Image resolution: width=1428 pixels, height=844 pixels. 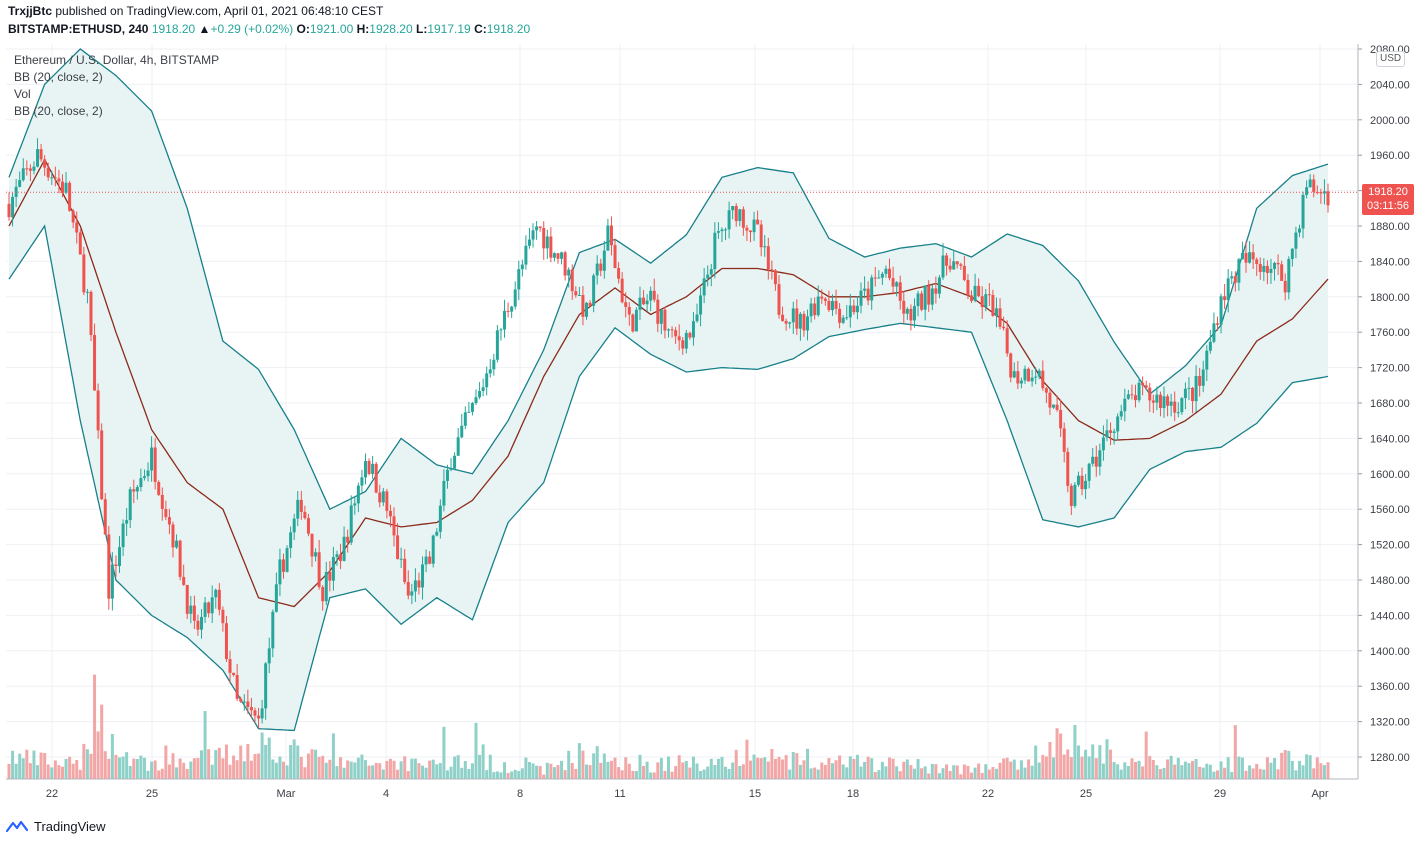 What do you see at coordinates (1390, 333) in the screenshot?
I see `y-tick-label: 1760.00` at bounding box center [1390, 333].